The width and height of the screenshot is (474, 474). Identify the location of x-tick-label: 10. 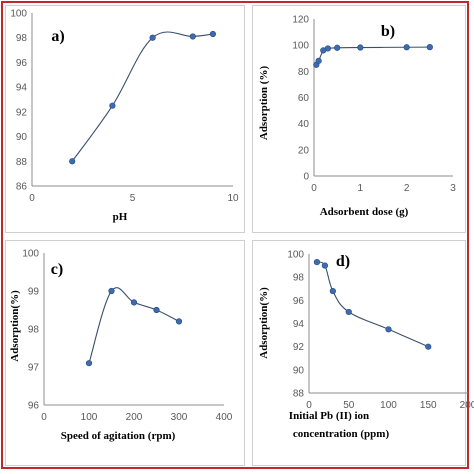
(233, 198).